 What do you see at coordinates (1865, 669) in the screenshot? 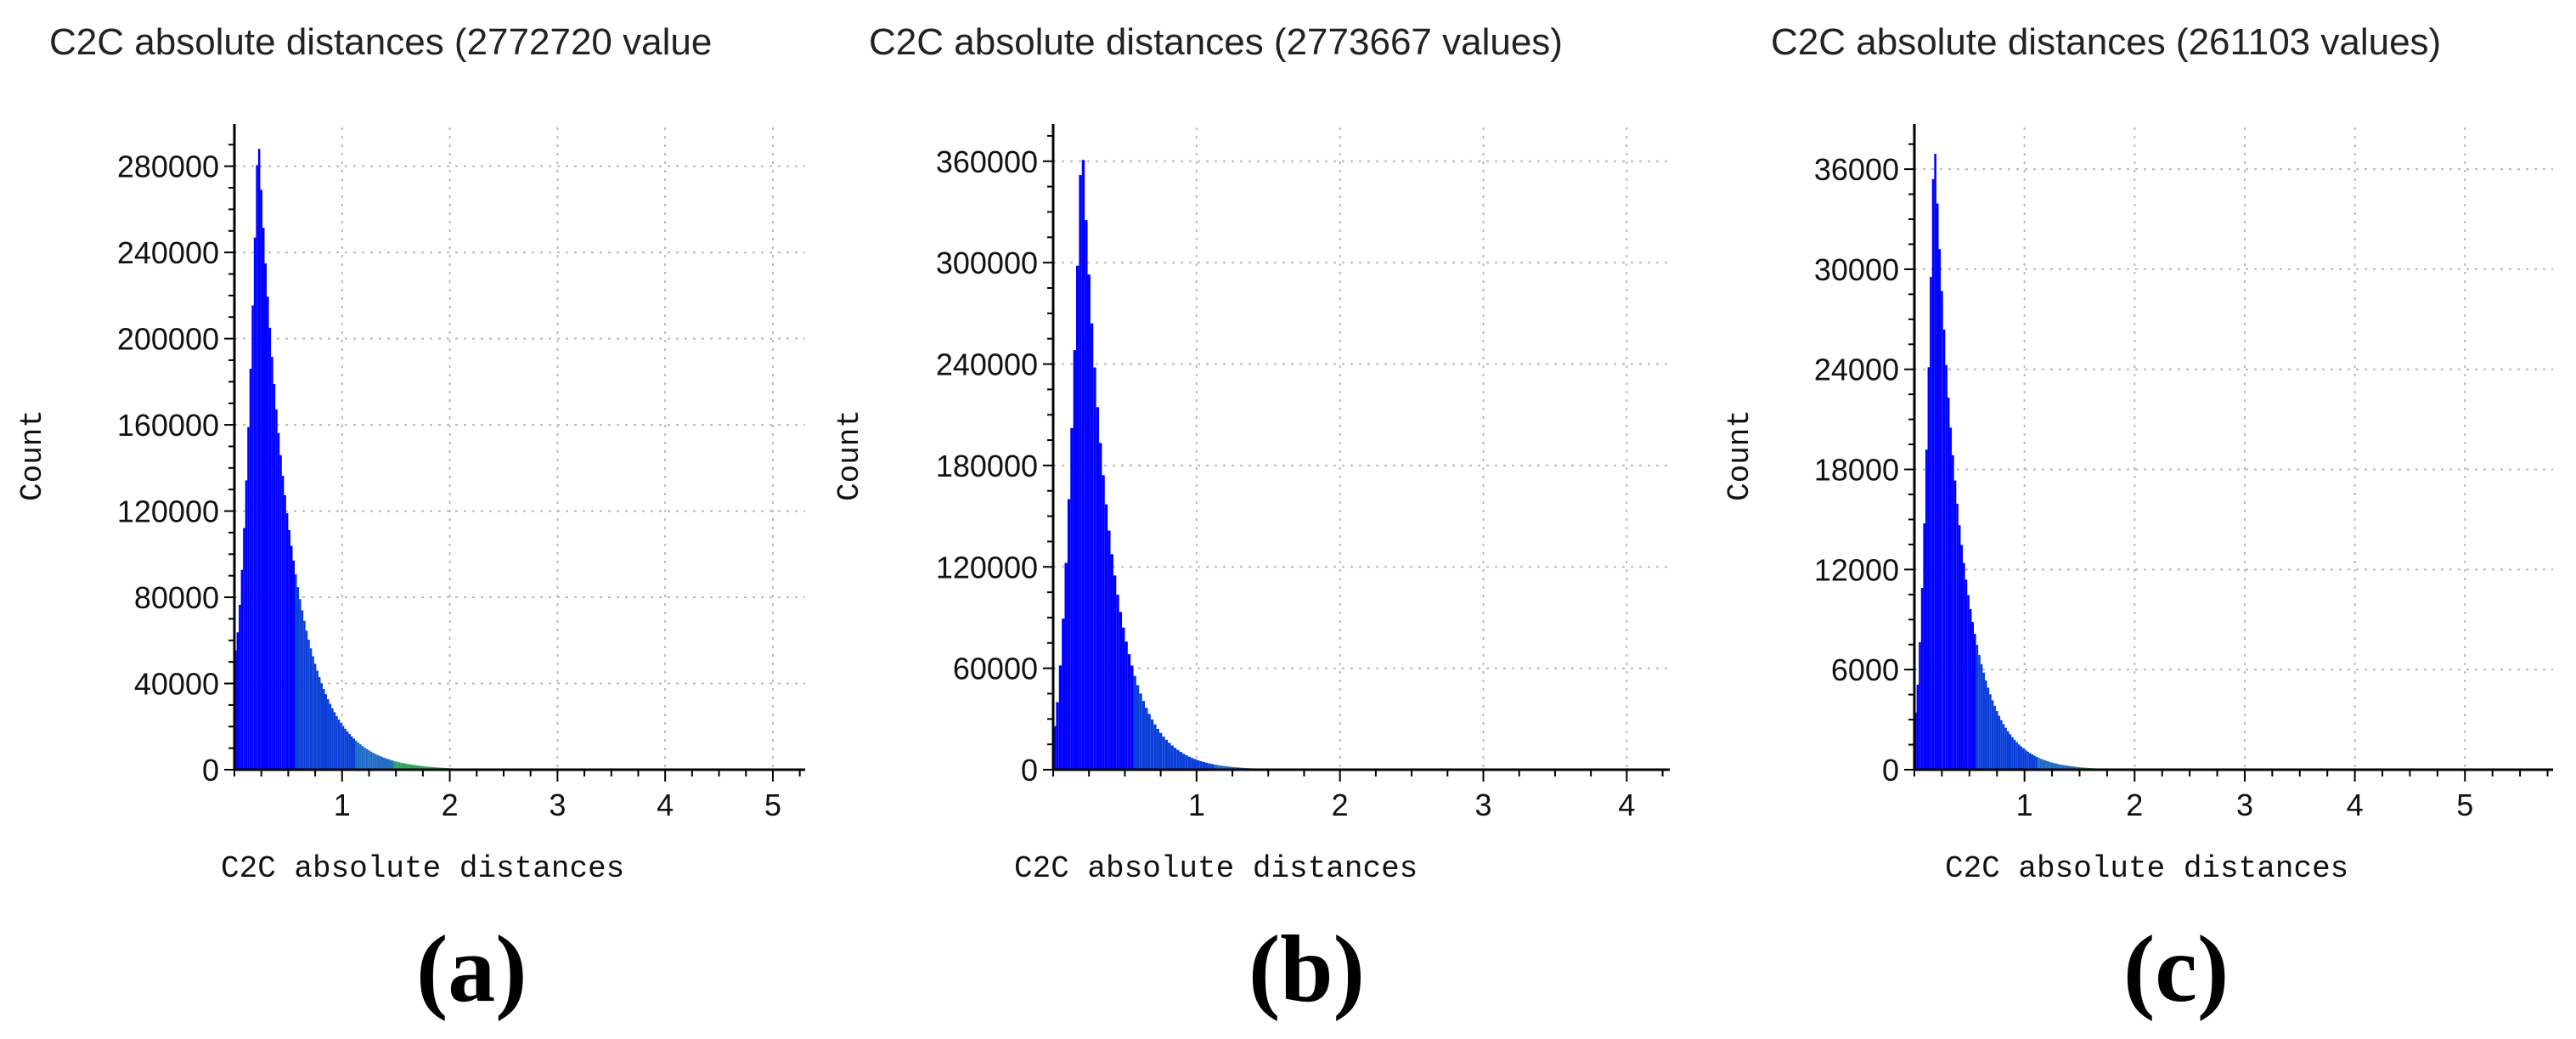
I see `y-tick-label: 6000` at bounding box center [1865, 669].